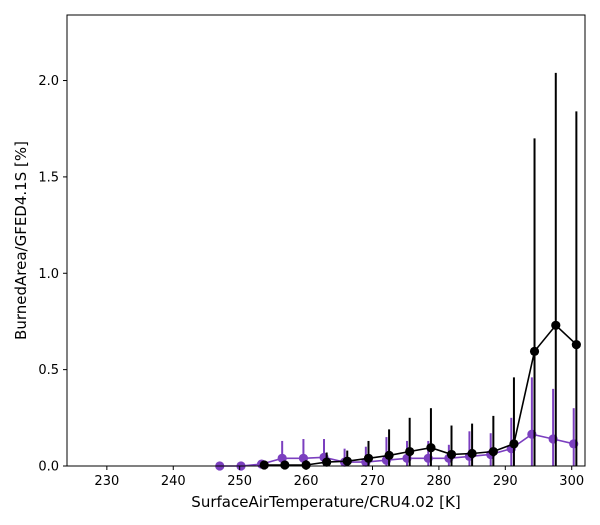  I want to click on x-axis: 230 240 250 260 270 280 290 300, so click(339, 477).